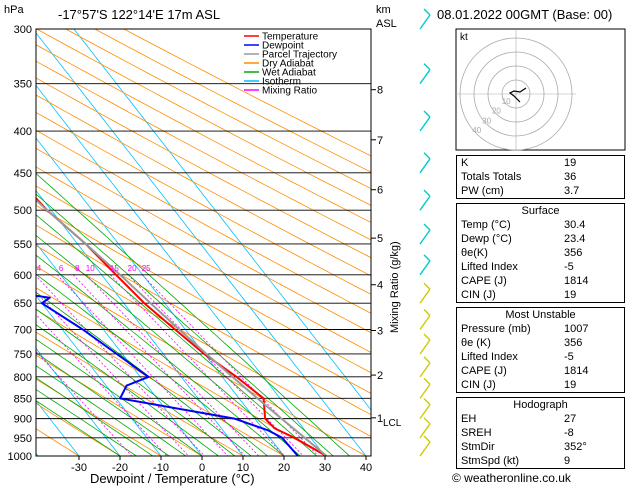  What do you see at coordinates (77, 268) in the screenshot?
I see `mixing-ratio-label: 8` at bounding box center [77, 268].